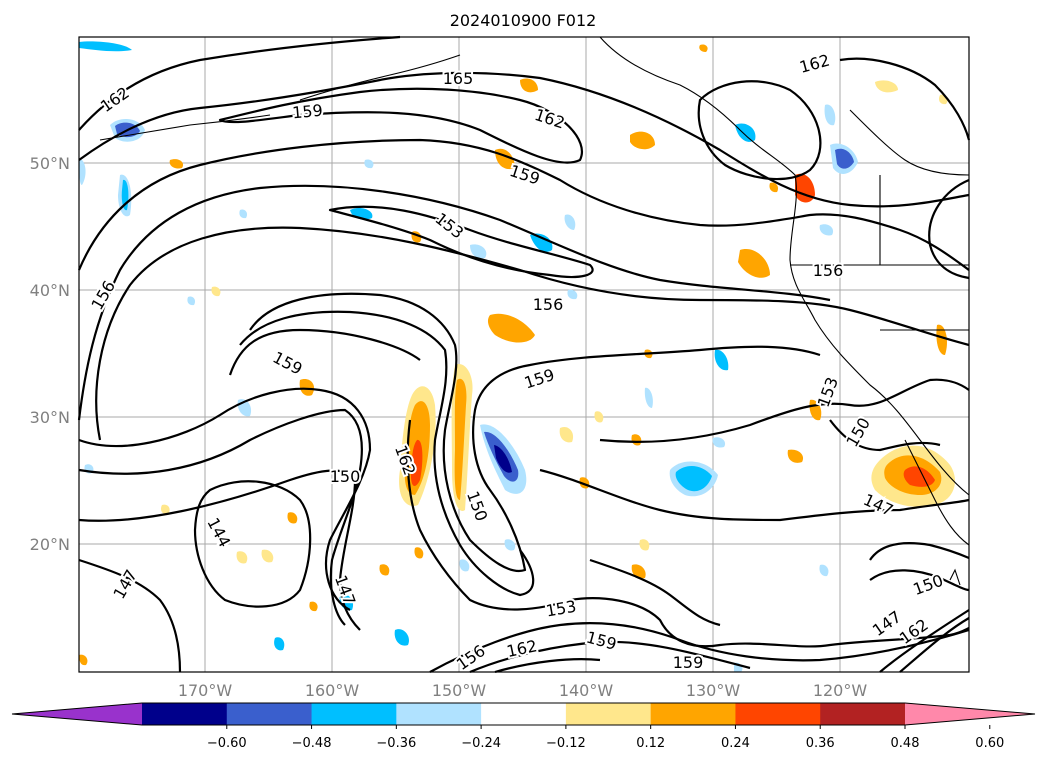  Describe the element at coordinates (909, 142) in the screenshot. I see `canada-border` at that location.